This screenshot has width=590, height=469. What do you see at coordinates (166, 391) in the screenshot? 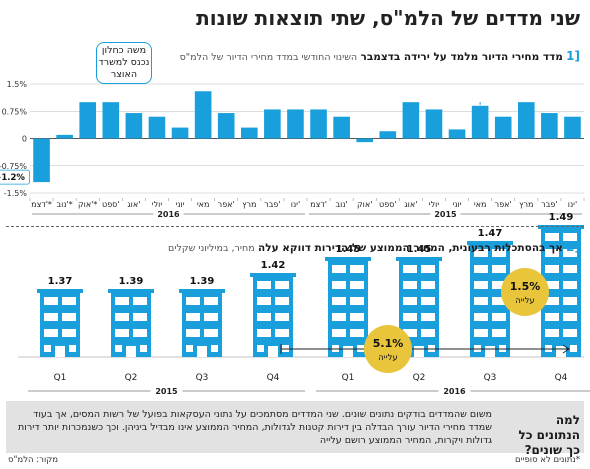
I see `chart2-year-label: 2015` at bounding box center [166, 391].